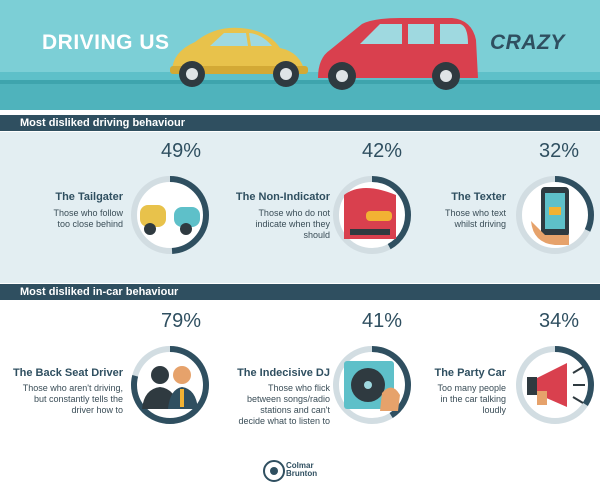 The image size is (600, 486). I want to click on description-line: whilst driving, so click(480, 224).